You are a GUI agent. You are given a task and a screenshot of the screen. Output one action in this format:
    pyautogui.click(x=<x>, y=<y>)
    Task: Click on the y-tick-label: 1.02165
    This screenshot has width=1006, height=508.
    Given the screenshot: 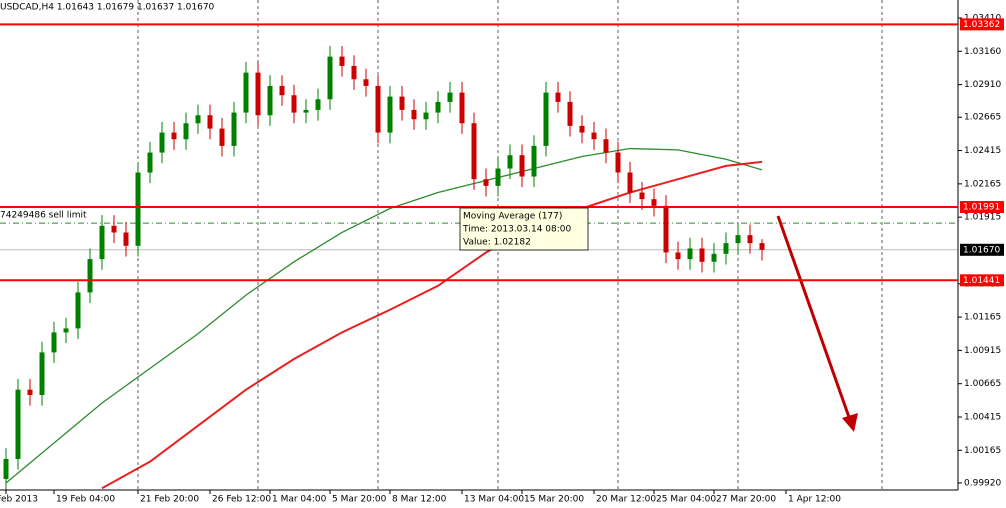 What is the action you would take?
    pyautogui.click(x=982, y=184)
    